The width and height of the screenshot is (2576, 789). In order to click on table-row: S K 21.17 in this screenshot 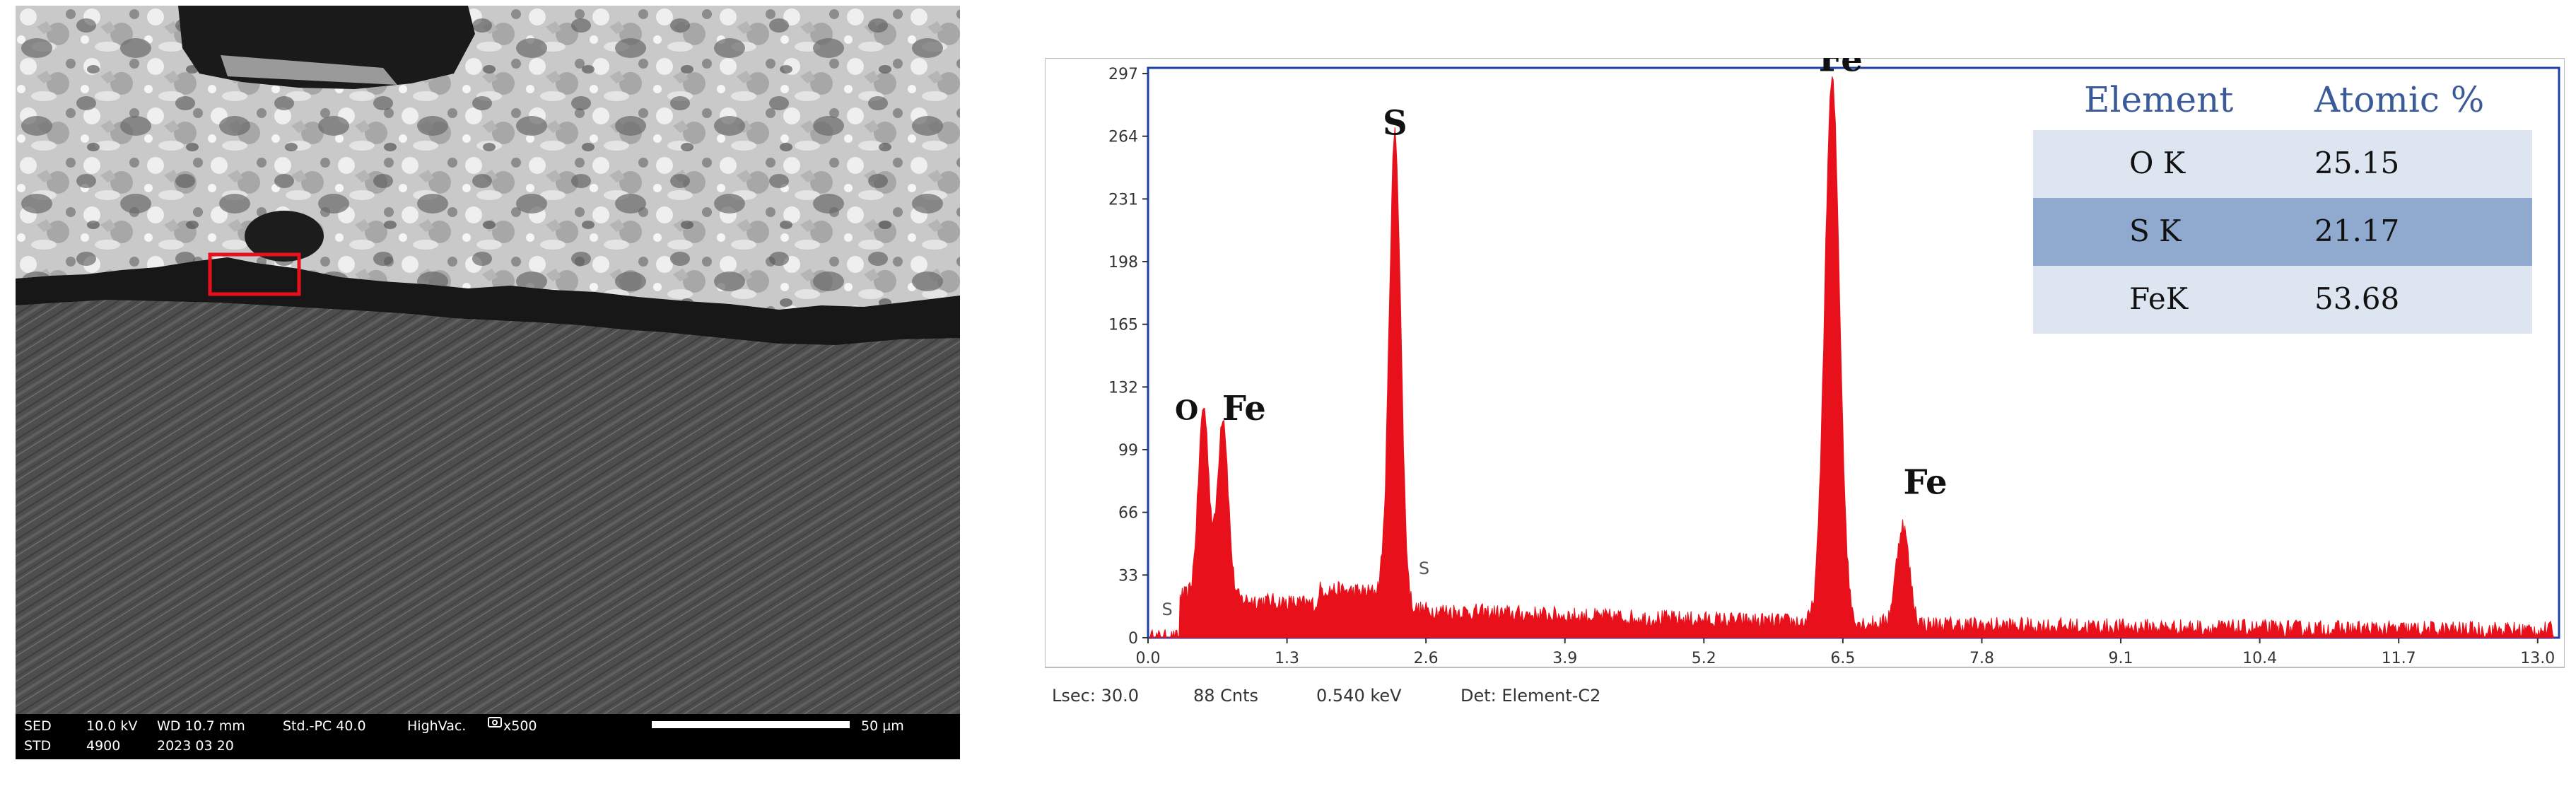, I will do `click(2282, 232)`.